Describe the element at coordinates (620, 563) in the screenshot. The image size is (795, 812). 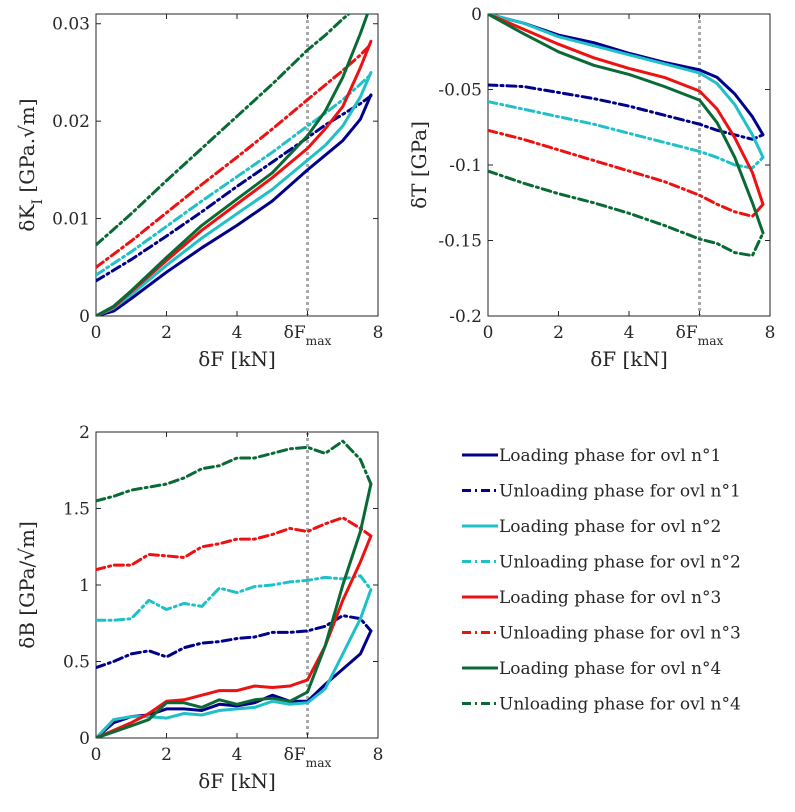
I see `legend-label: Unloading phase for ovl n°2` at that location.